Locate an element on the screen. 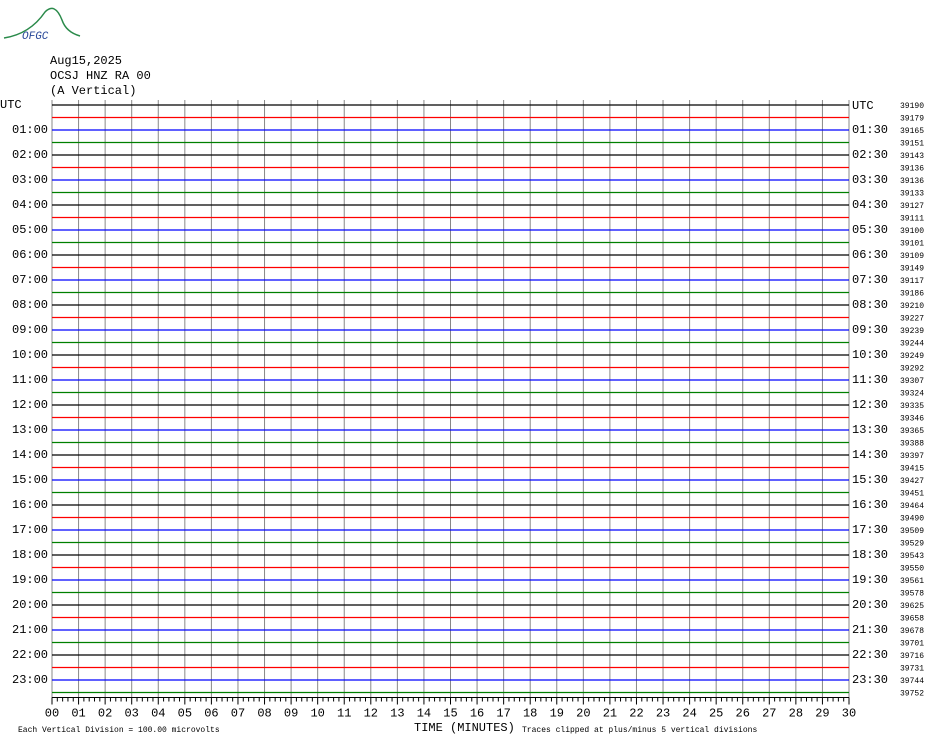  x-tick-label: 24 is located at coordinates (689, 714).